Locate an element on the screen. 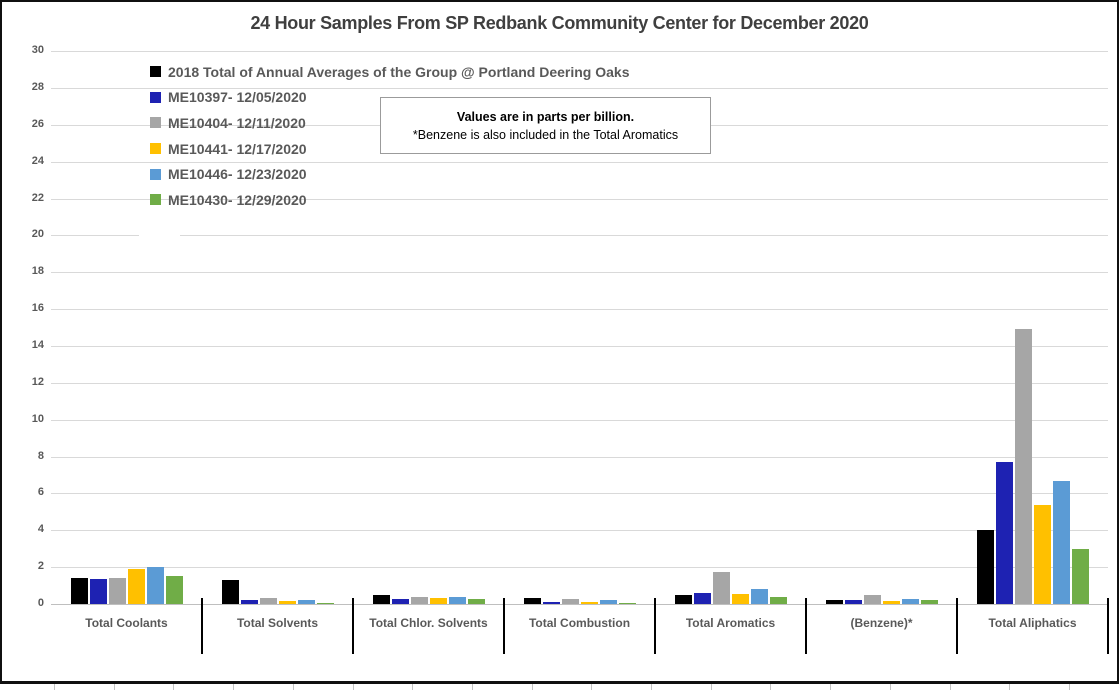  bar-total-coolants-s0 is located at coordinates (79, 591).